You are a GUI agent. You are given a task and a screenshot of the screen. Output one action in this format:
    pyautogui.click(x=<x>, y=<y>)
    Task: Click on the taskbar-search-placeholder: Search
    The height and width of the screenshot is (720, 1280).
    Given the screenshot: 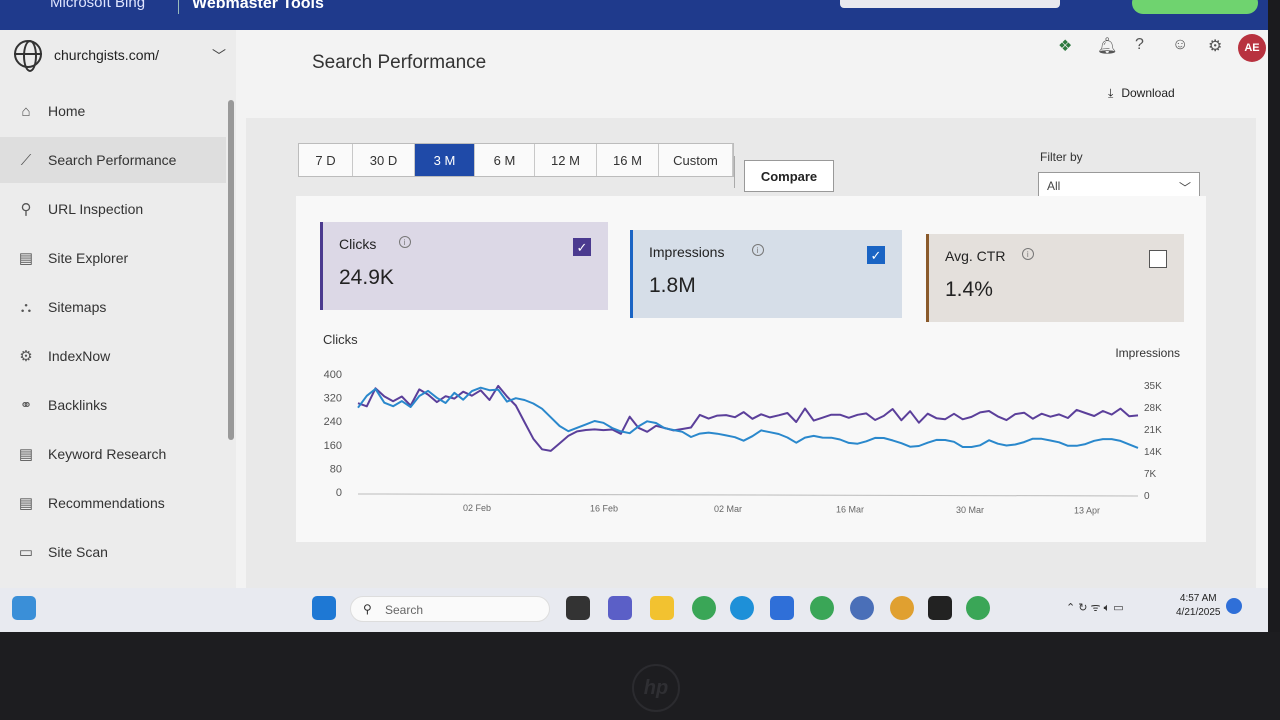 What is the action you would take?
    pyautogui.click(x=404, y=610)
    